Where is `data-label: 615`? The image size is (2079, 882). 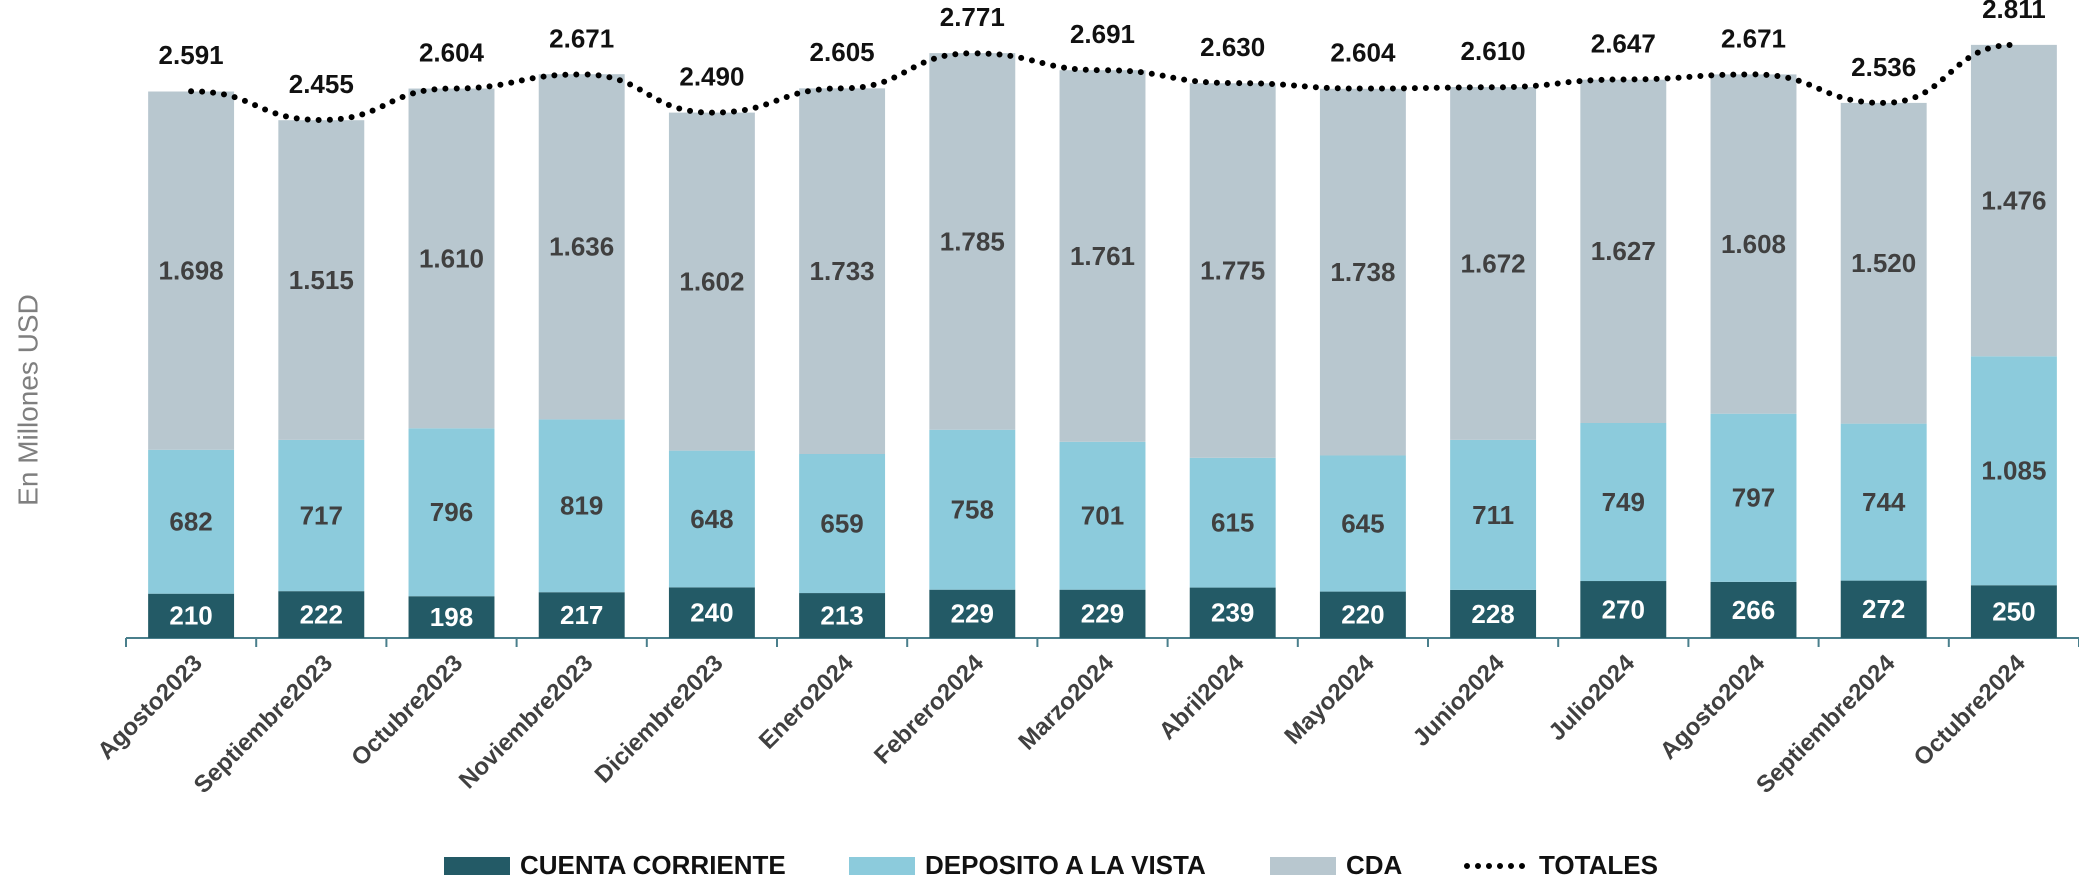
data-label: 615 is located at coordinates (1232, 523).